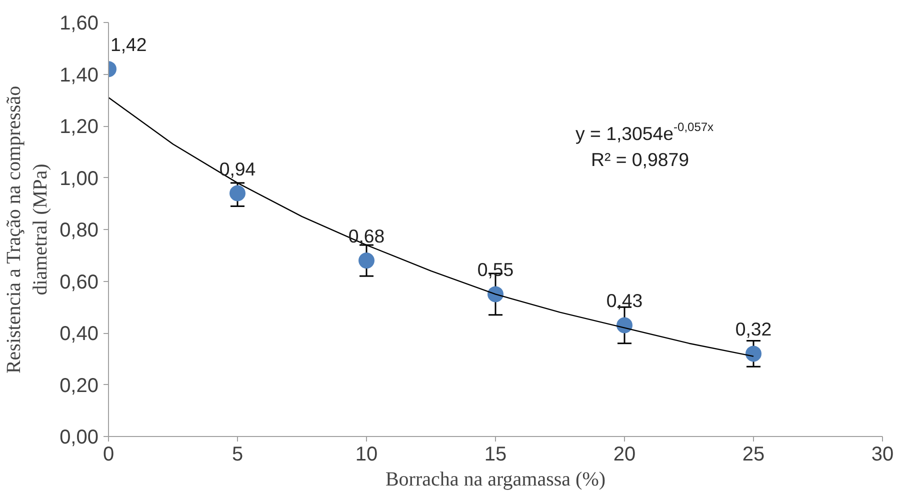 The image size is (906, 493). I want to click on y-tick-label: 0,20, so click(79, 385).